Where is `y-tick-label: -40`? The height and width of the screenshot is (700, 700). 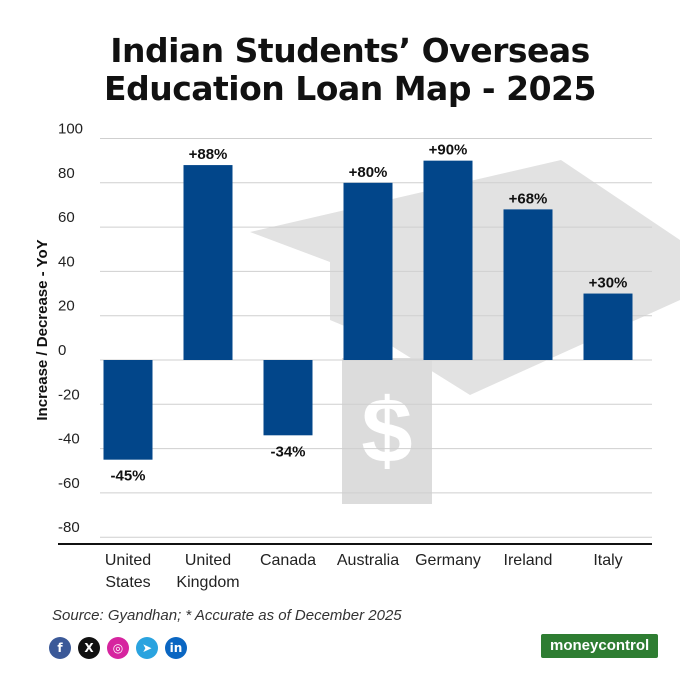 y-tick-label: -40 is located at coordinates (69, 439).